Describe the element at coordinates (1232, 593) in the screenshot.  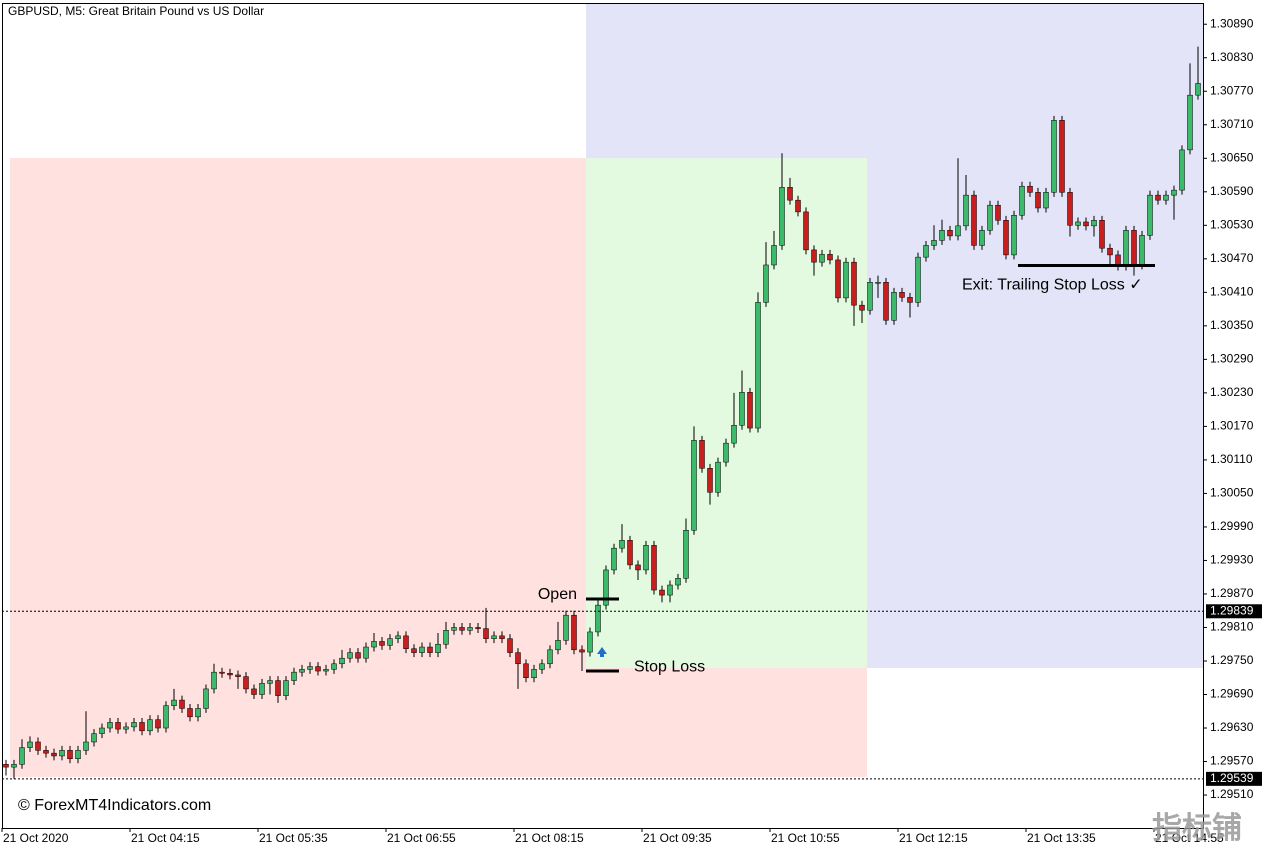
I see `y-tick-label: 1.29870` at that location.